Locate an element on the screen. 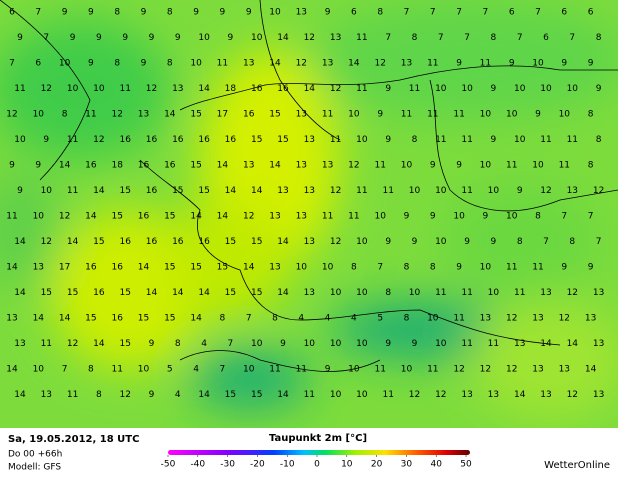 This screenshot has width=618, height=483. dewpoint-value: 5 is located at coordinates (380, 319).